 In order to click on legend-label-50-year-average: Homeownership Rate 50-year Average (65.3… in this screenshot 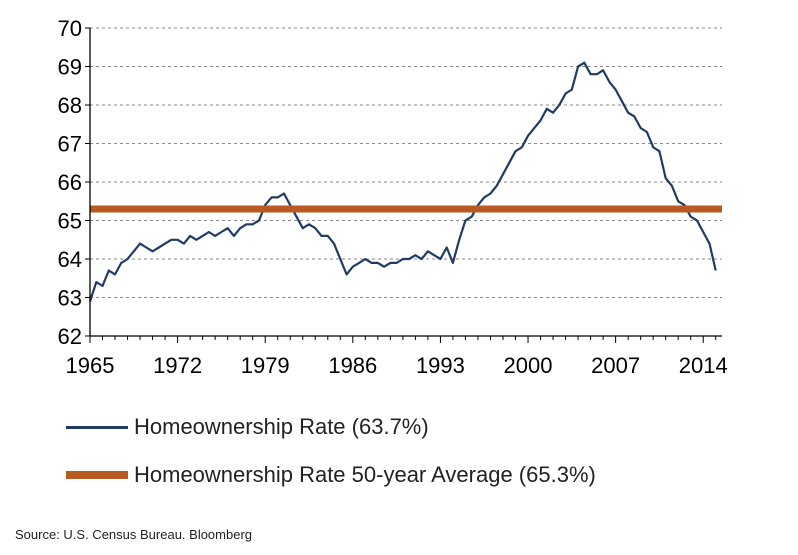, I will do `click(365, 474)`.